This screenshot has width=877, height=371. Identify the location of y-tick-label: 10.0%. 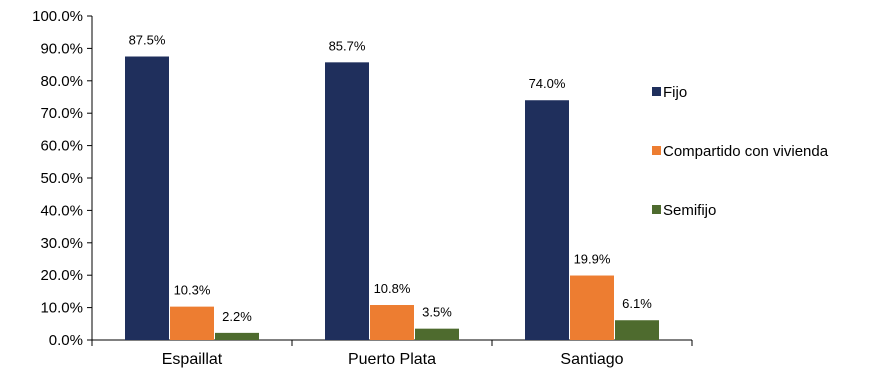
(61, 308).